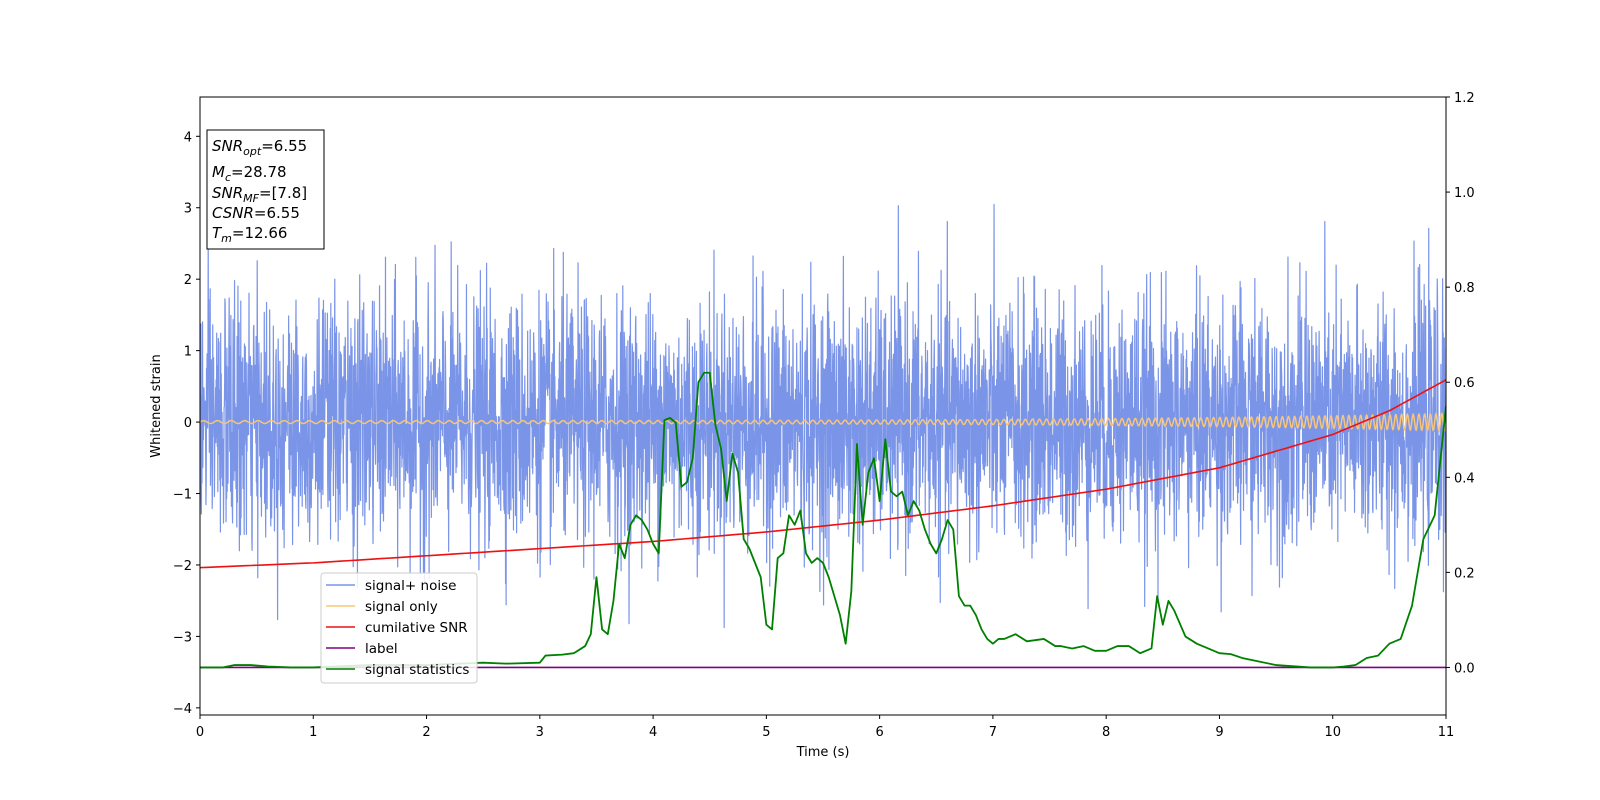 The width and height of the screenshot is (1600, 800). Describe the element at coordinates (823, 752) in the screenshot. I see `x-axis-label: Time (s)` at that location.